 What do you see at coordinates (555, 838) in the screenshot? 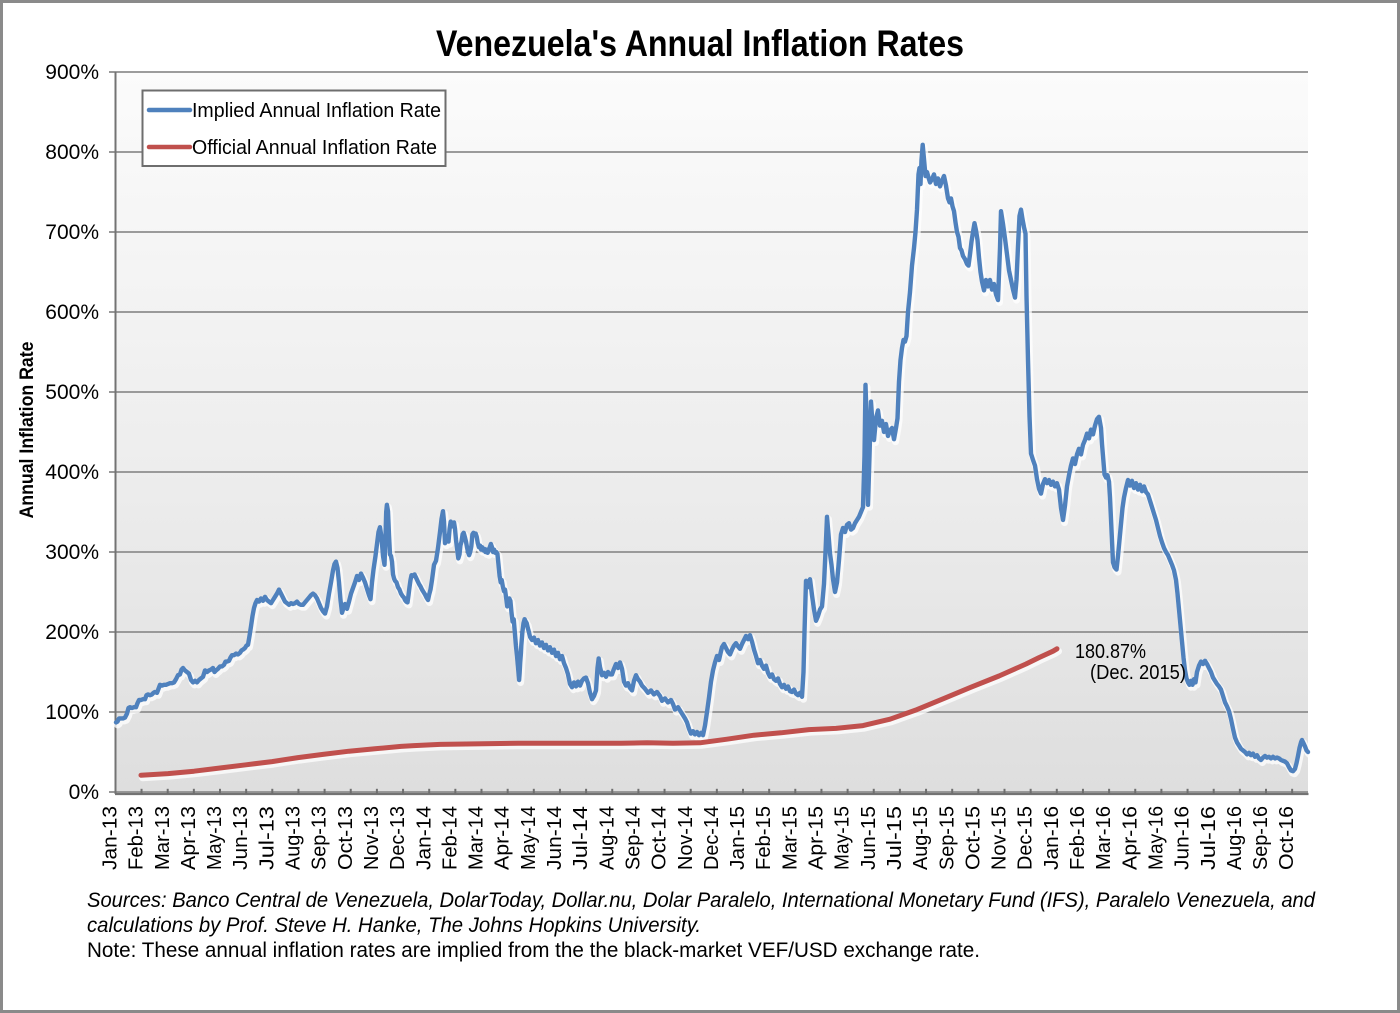
I see `svg-text: Jun-14` at bounding box center [555, 838].